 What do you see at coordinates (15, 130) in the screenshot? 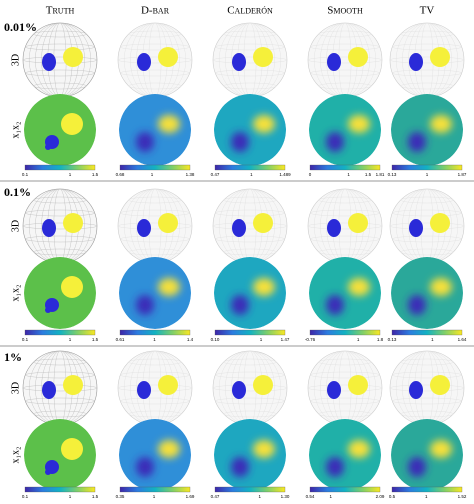
I see `row-label: x₁x₂` at bounding box center [15, 130].